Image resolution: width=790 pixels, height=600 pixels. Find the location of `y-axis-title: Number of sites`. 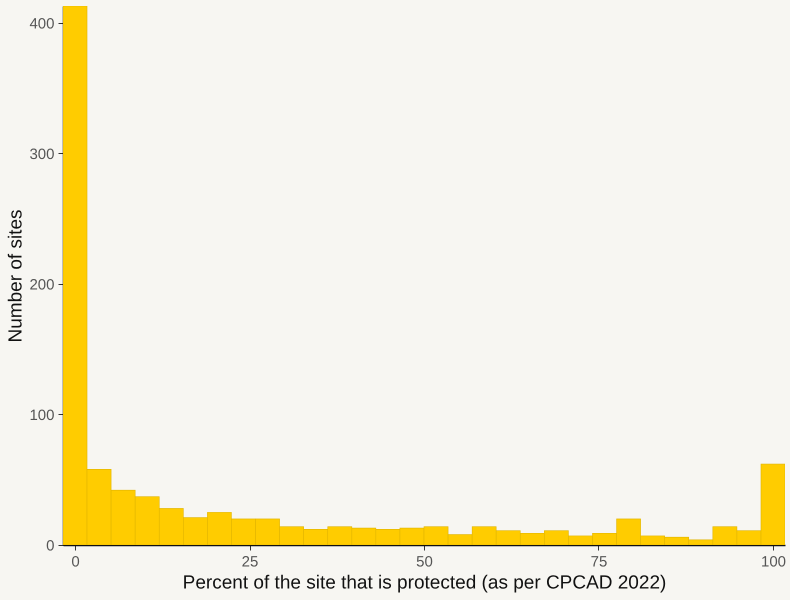

y-axis-title: Number of sites is located at coordinates (15, 276).